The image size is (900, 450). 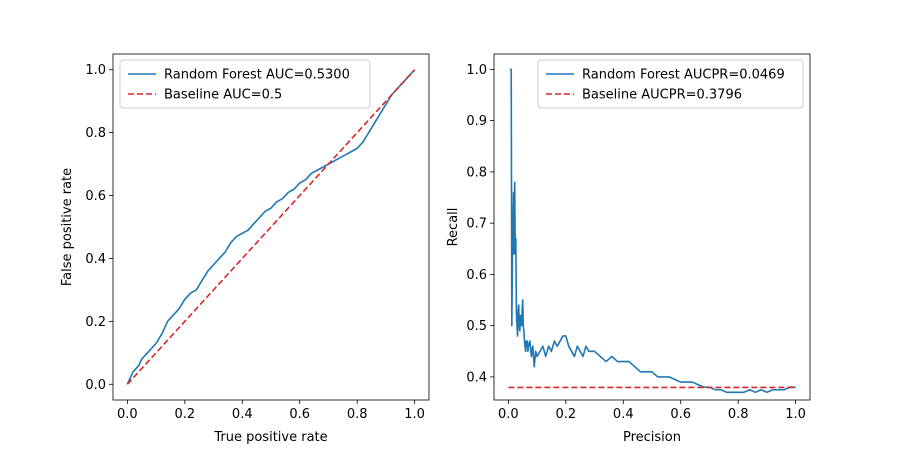 What do you see at coordinates (95, 322) in the screenshot?
I see `y-tick-label: 0.2` at bounding box center [95, 322].